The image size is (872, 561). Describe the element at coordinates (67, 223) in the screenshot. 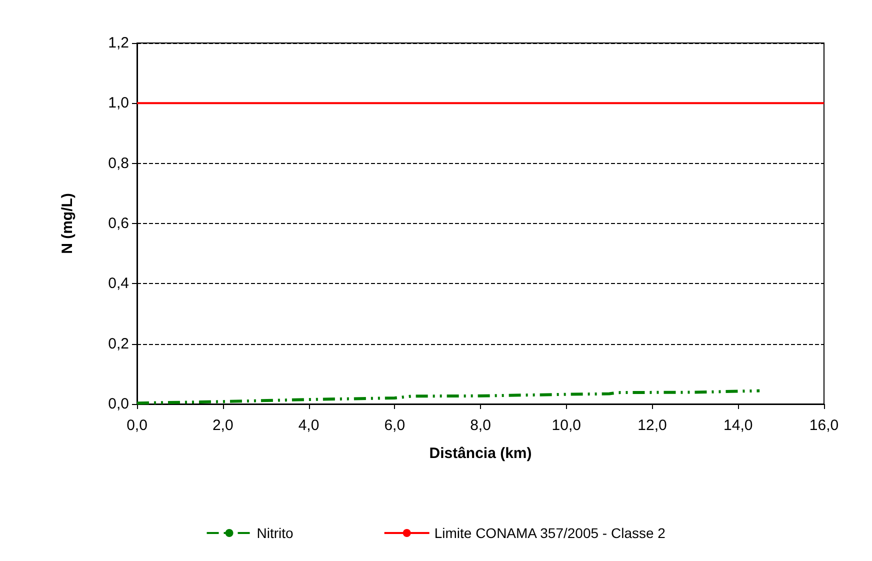

I see `y-axis-title: N (mg/L)` at that location.